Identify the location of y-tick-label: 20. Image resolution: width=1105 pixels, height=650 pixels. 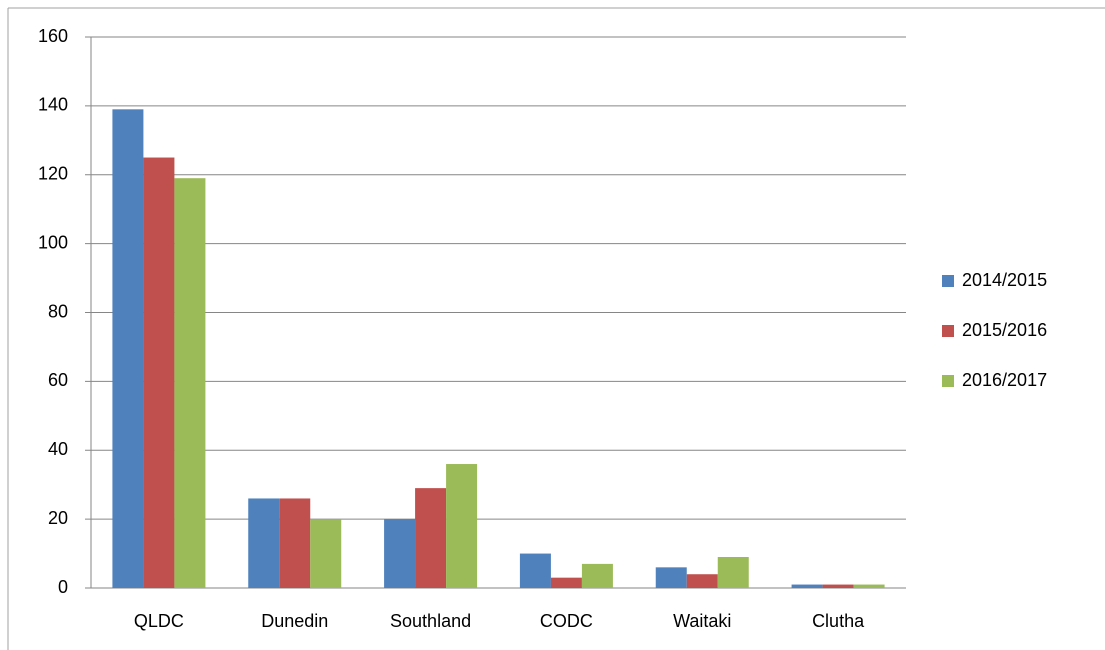
(58, 518).